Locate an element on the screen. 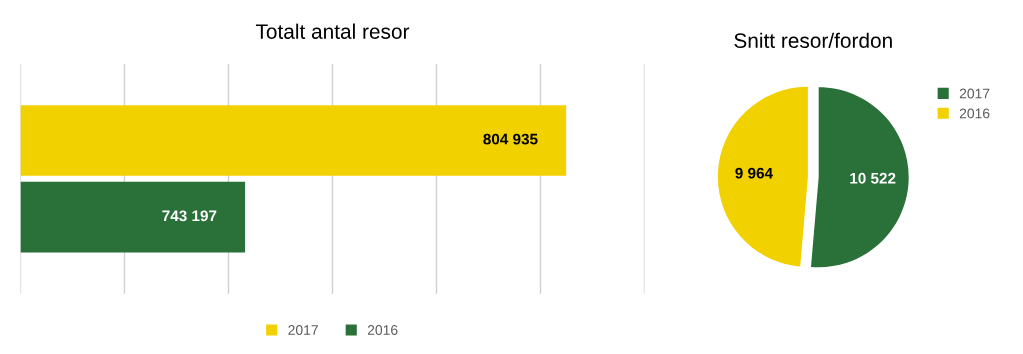  data-label: 10 522 is located at coordinates (873, 178).